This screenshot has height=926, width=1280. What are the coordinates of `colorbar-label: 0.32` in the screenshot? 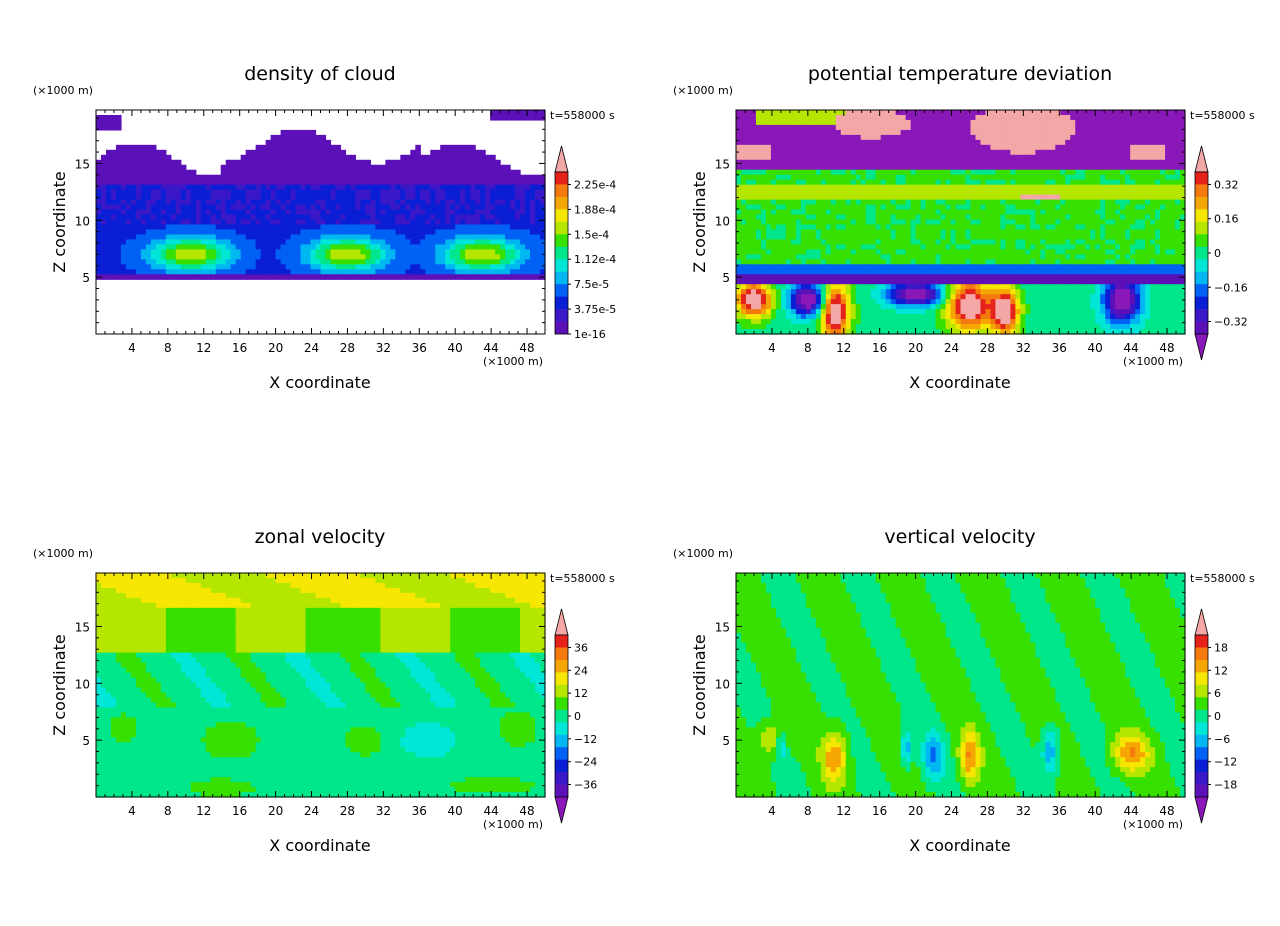 It's located at (1226, 184).